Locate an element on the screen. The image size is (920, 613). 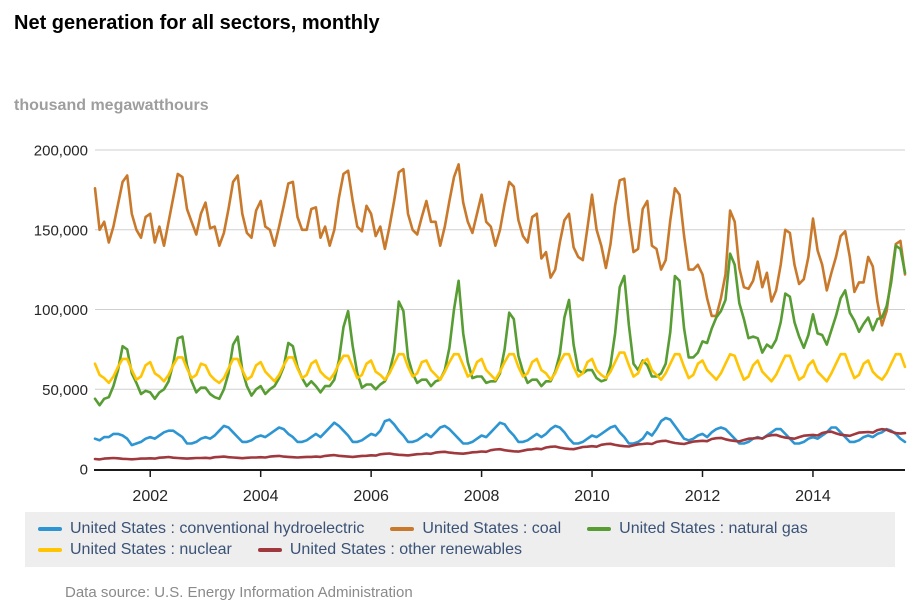
legend-label: United States : nuclear is located at coordinates (151, 549).